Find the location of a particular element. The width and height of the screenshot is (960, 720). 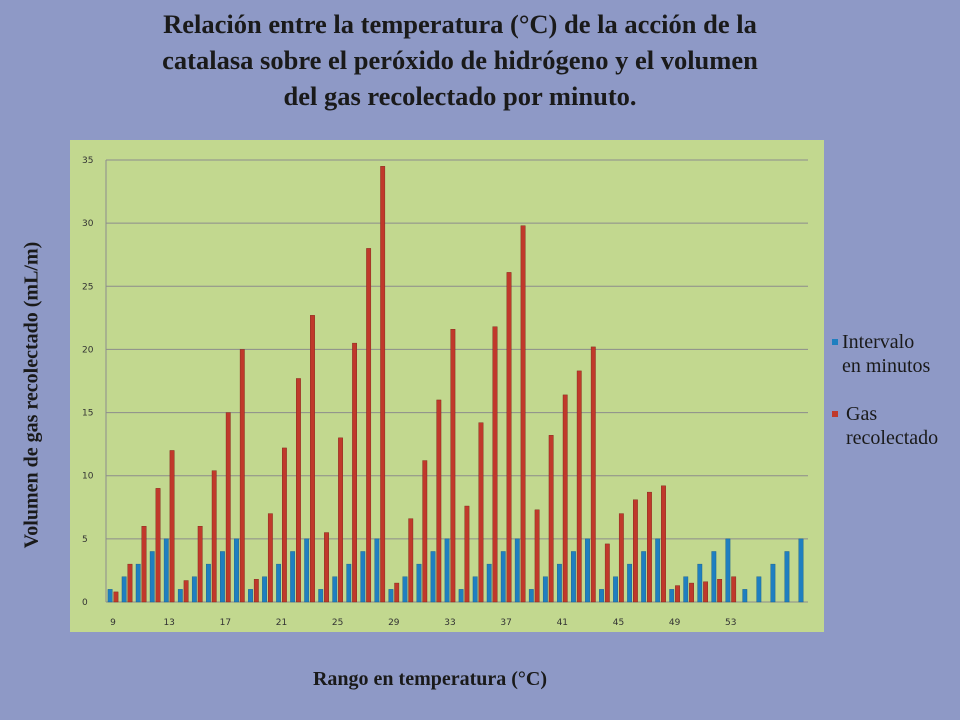

x-tick-label: 25 is located at coordinates (337, 623).